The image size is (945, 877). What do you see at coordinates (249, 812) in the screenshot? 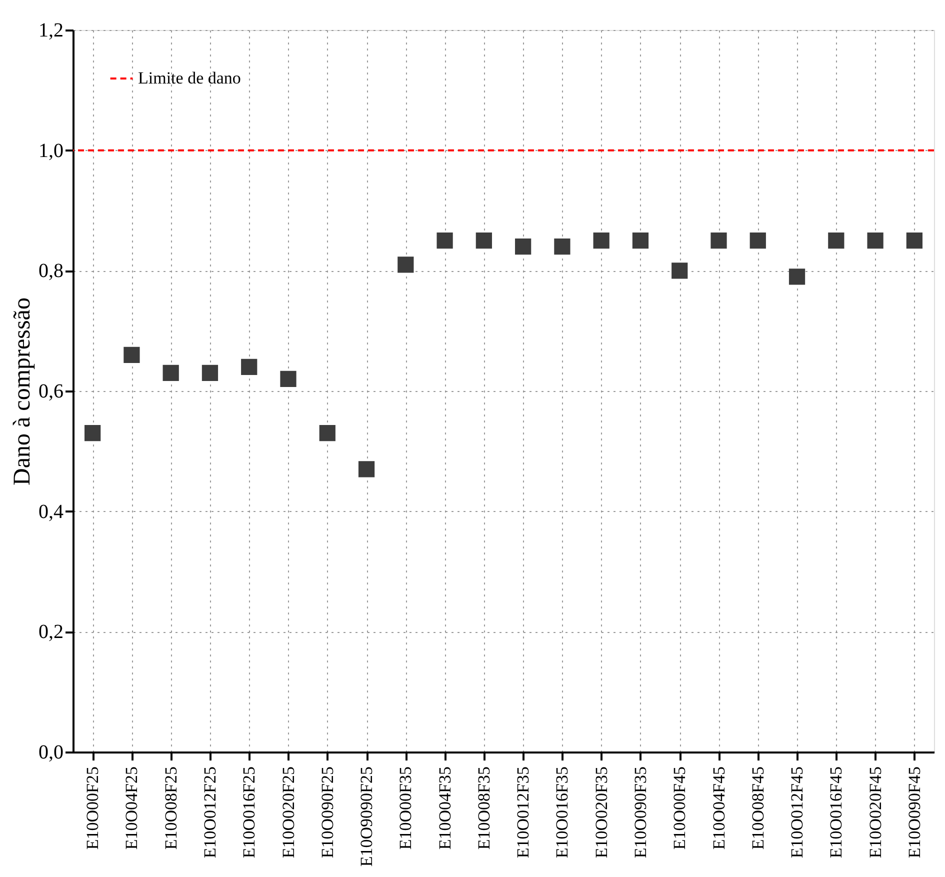
I see `x-tick-label: E10O016F25` at bounding box center [249, 812].